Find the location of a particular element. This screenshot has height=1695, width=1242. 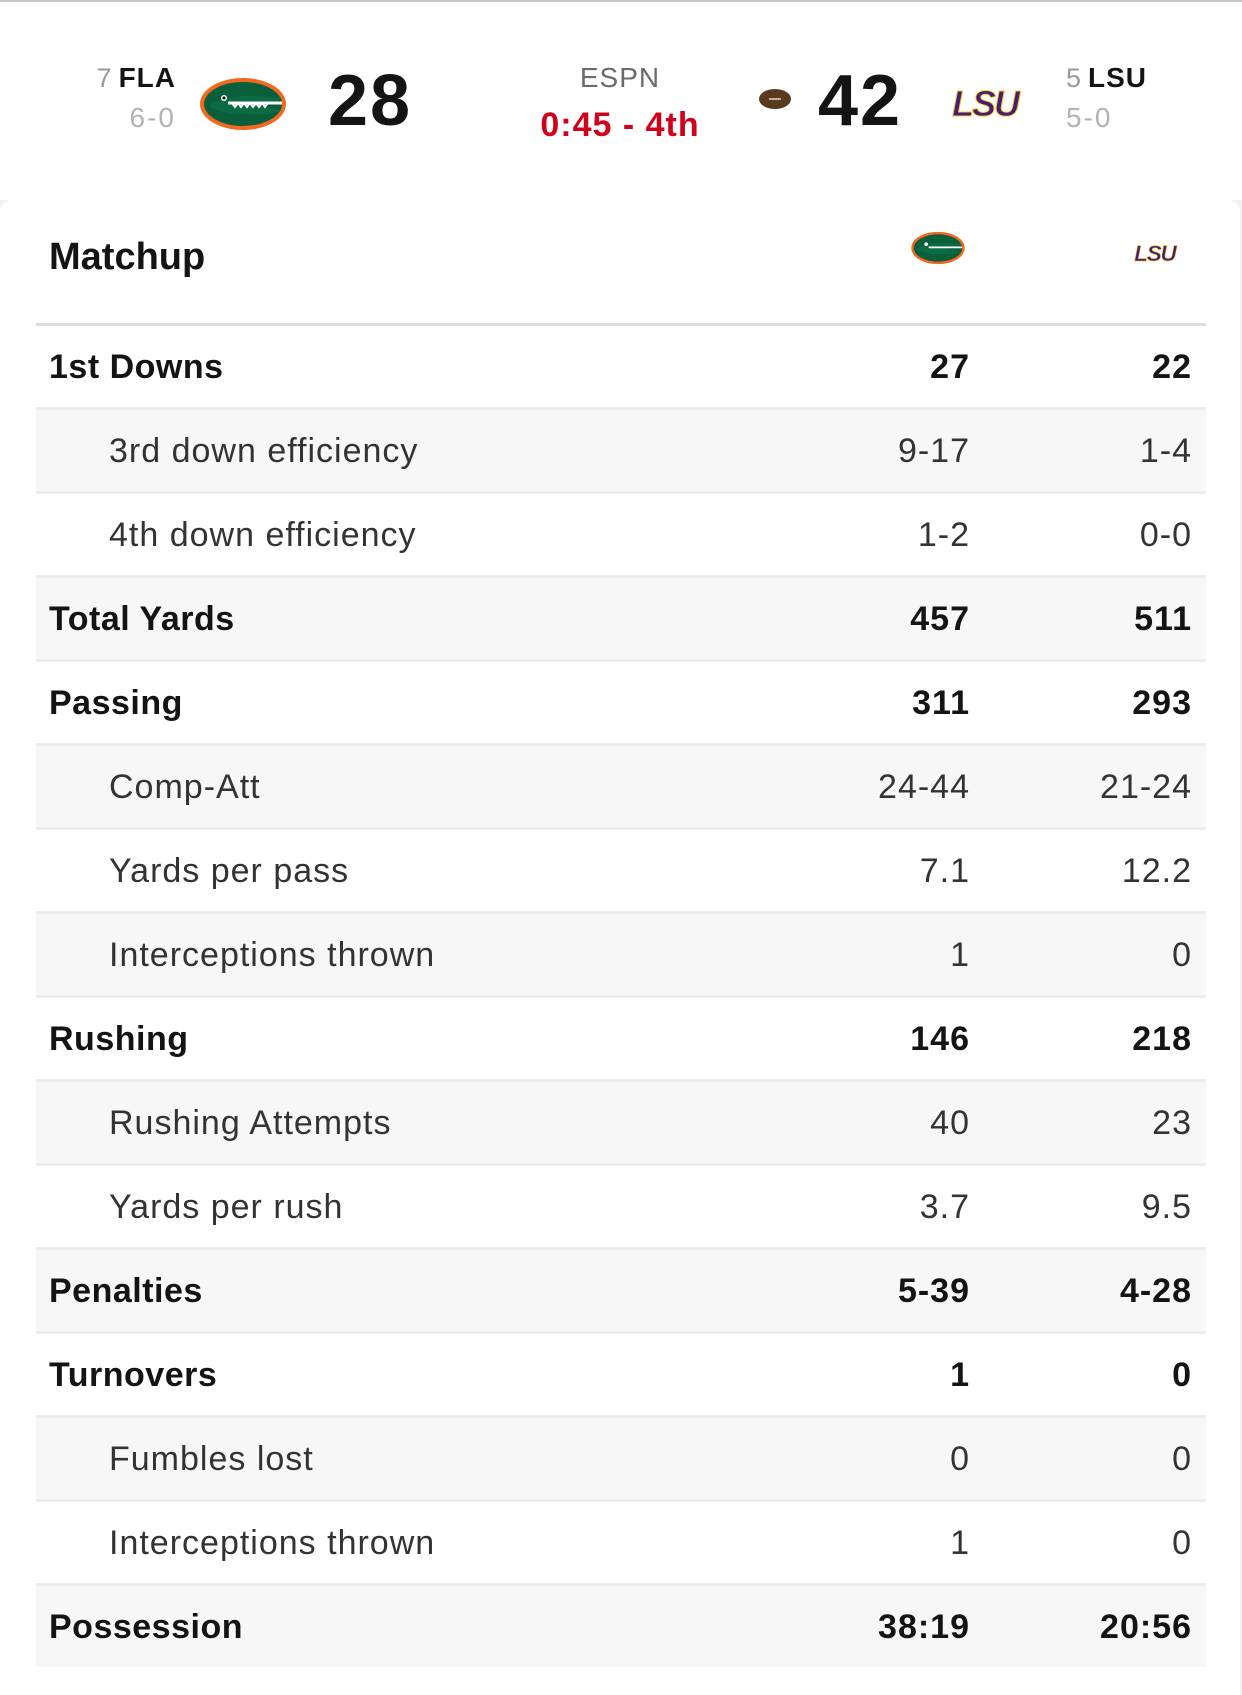

stat-row: Passing 311 293 is located at coordinates (621, 704).